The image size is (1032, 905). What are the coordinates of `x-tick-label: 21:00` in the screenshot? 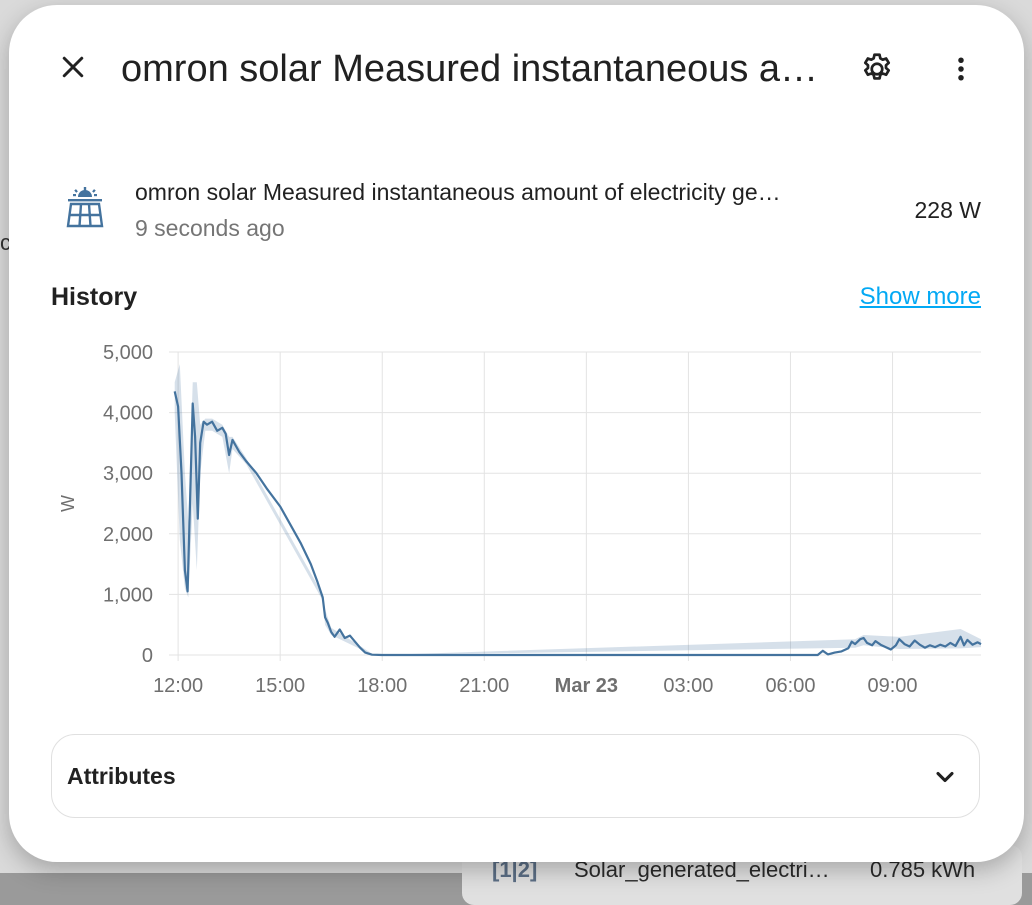 It's located at (484, 686).